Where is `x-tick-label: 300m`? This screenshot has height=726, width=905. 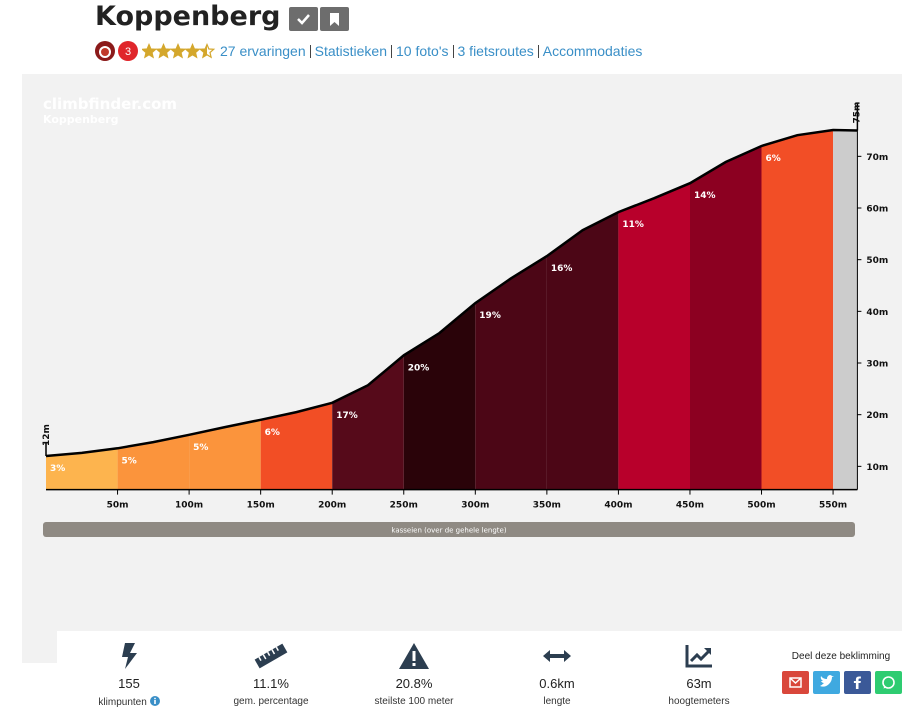
x-tick-label: 300m is located at coordinates (475, 506).